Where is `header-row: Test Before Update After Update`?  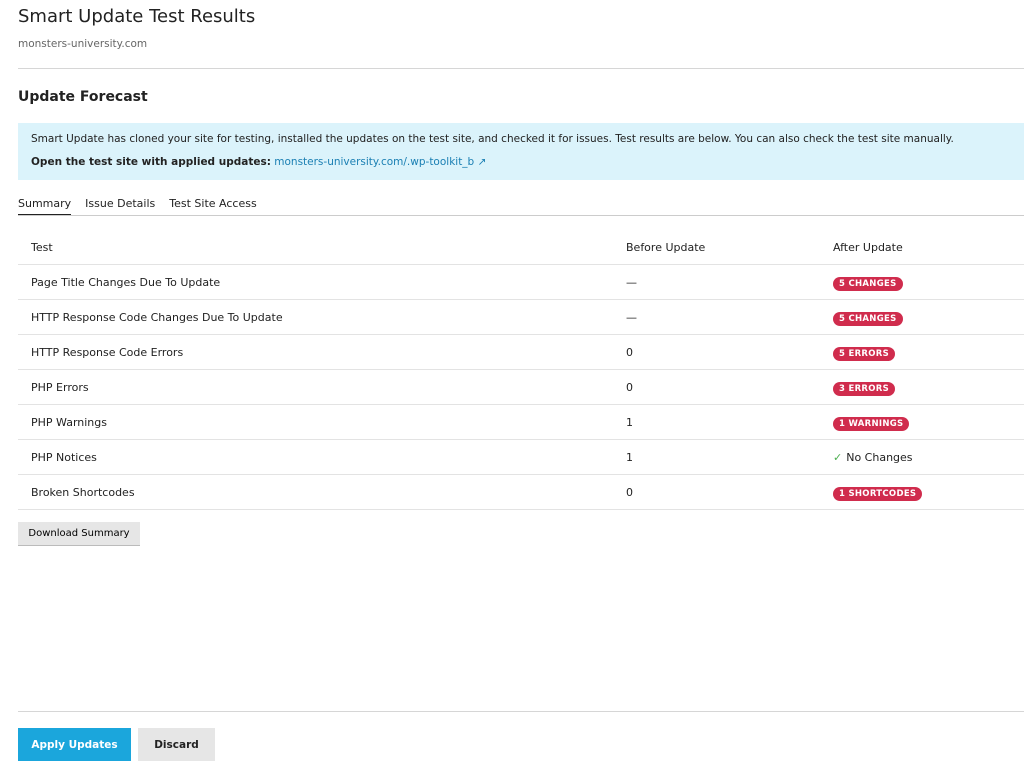 header-row: Test Before Update After Update is located at coordinates (521, 247).